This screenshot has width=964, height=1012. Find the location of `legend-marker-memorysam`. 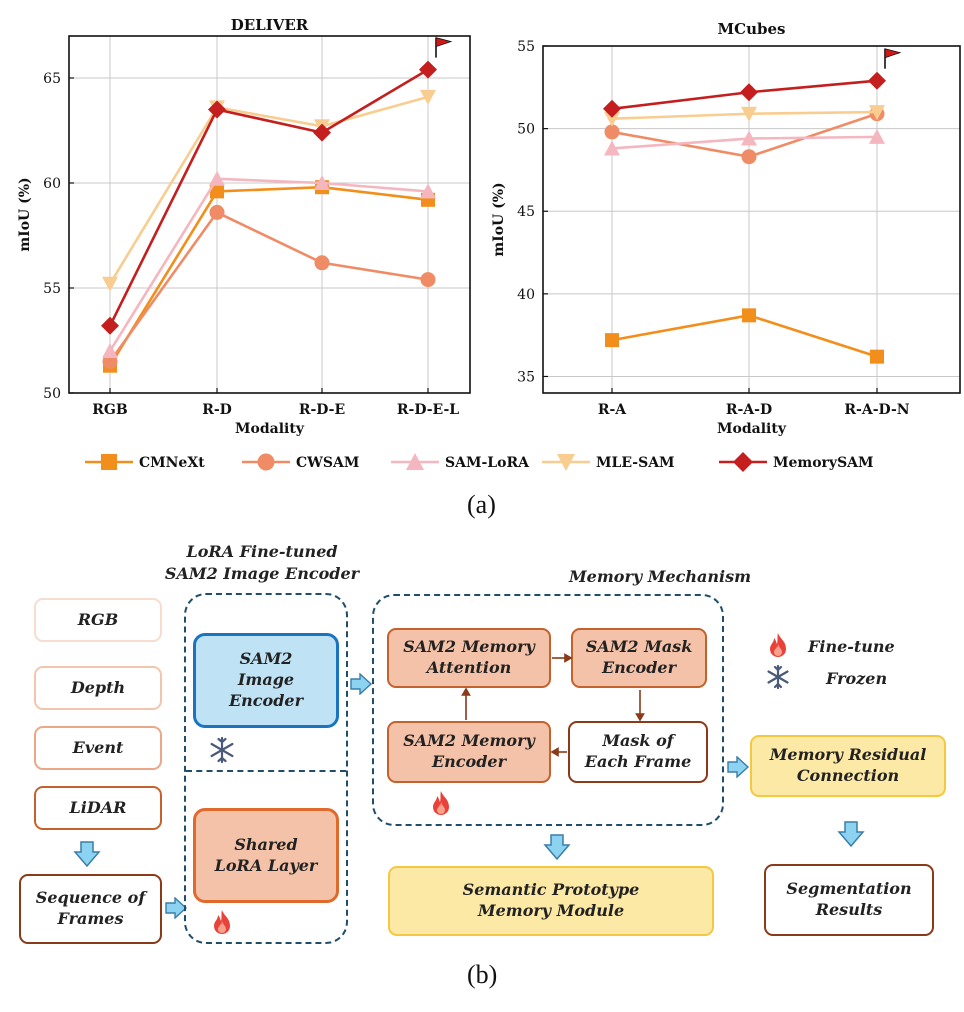

legend-marker-memorysam is located at coordinates (743, 462).